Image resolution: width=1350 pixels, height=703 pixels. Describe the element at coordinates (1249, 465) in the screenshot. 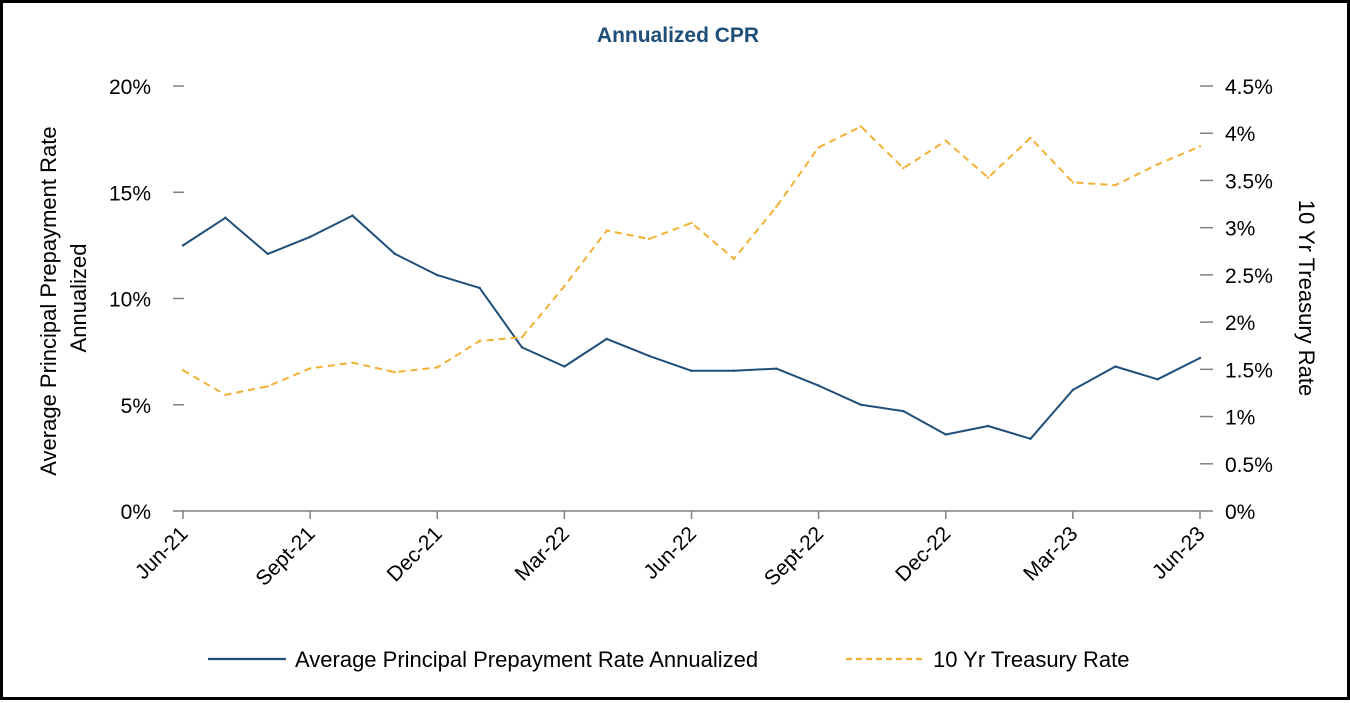

I see `right-tick-label: 0.5%` at that location.